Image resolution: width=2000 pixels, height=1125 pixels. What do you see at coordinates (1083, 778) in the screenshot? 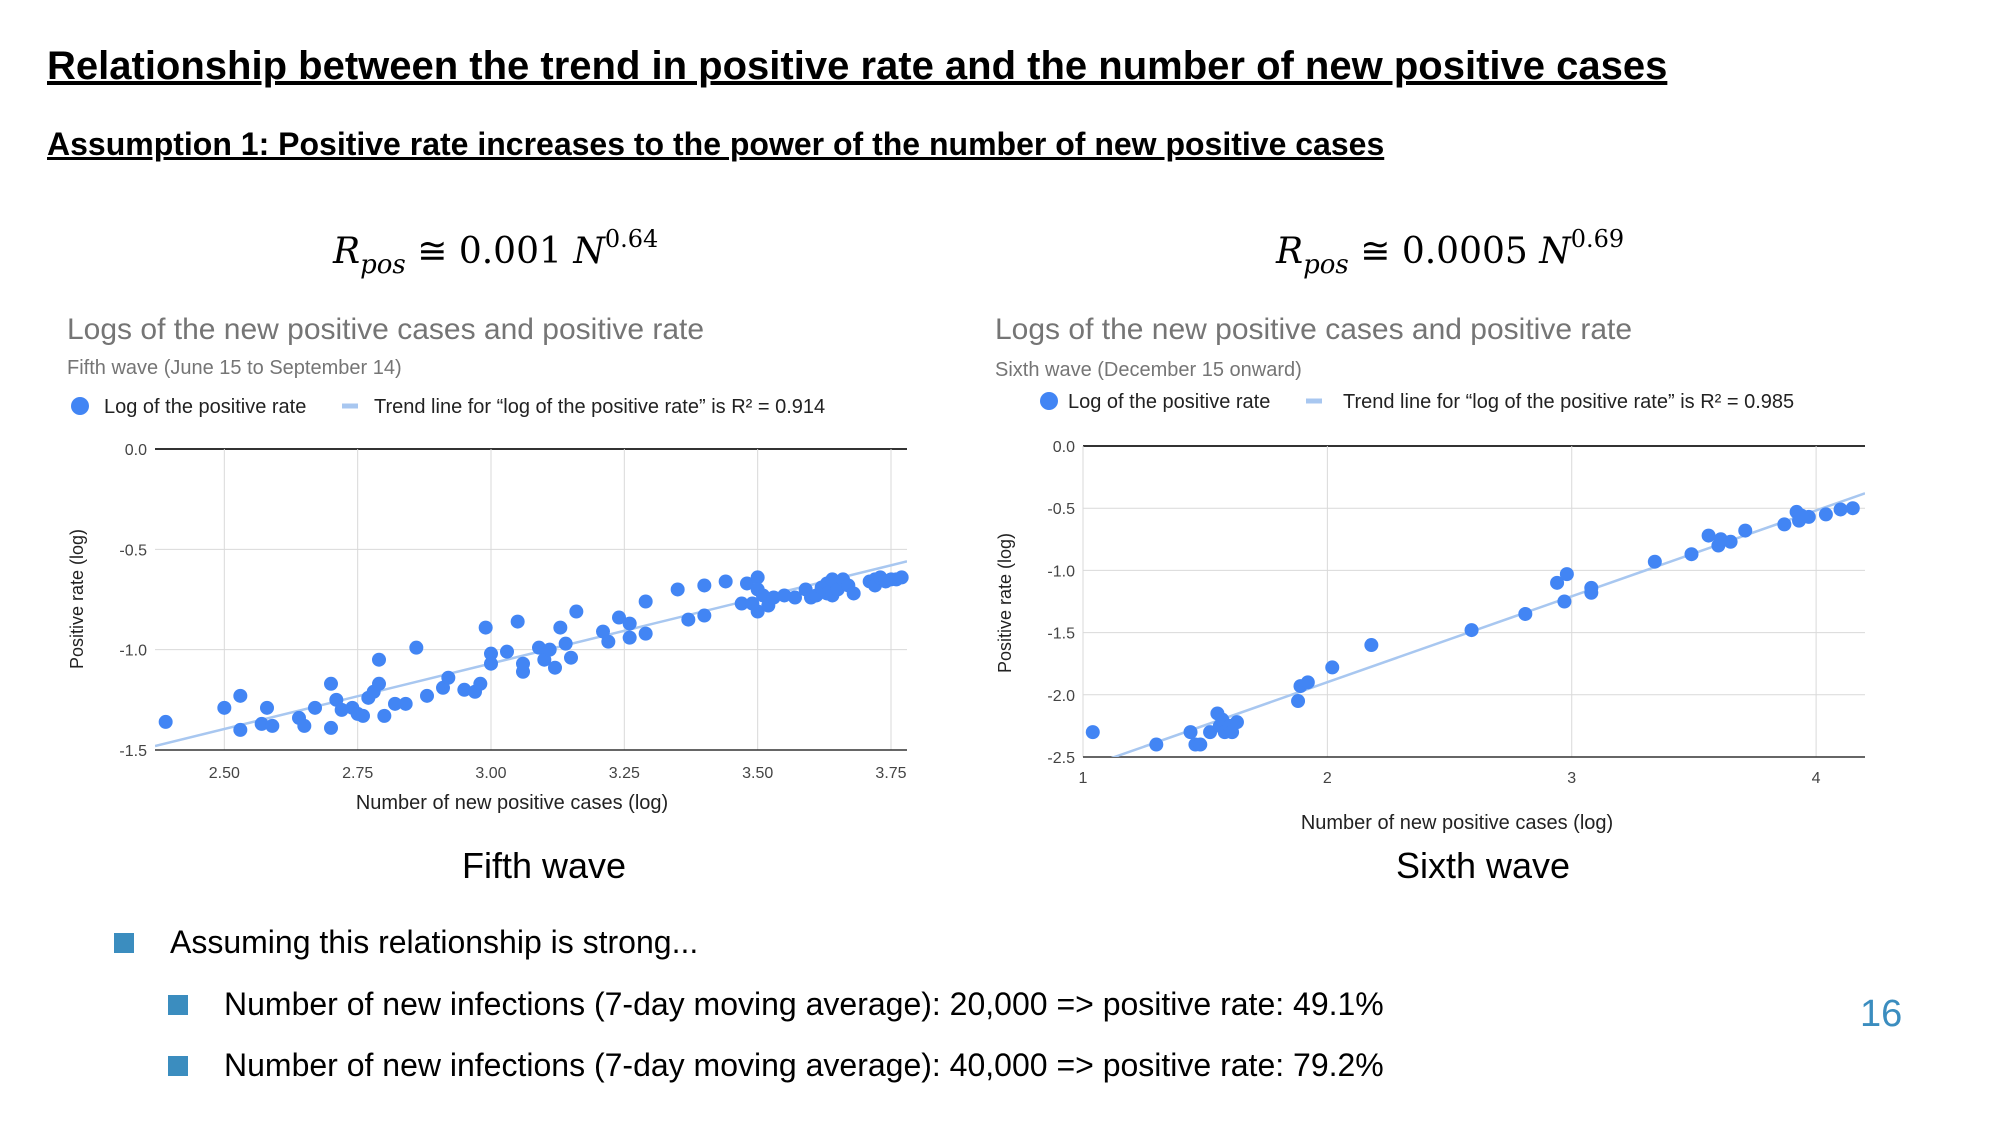
I see `x-tick-label: 1` at bounding box center [1083, 778].